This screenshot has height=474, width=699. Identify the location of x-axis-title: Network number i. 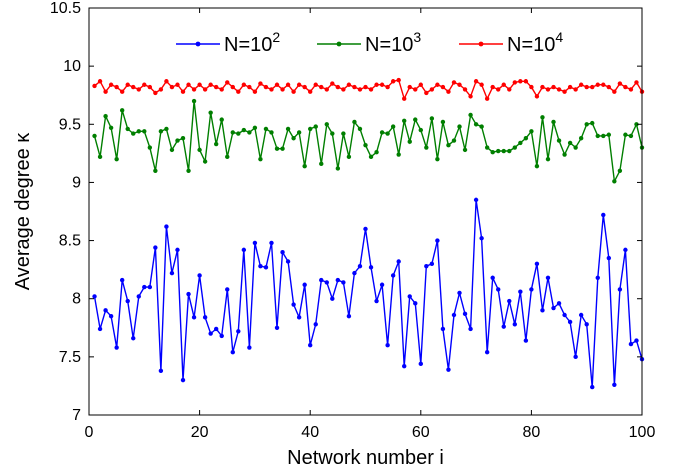
(365, 458).